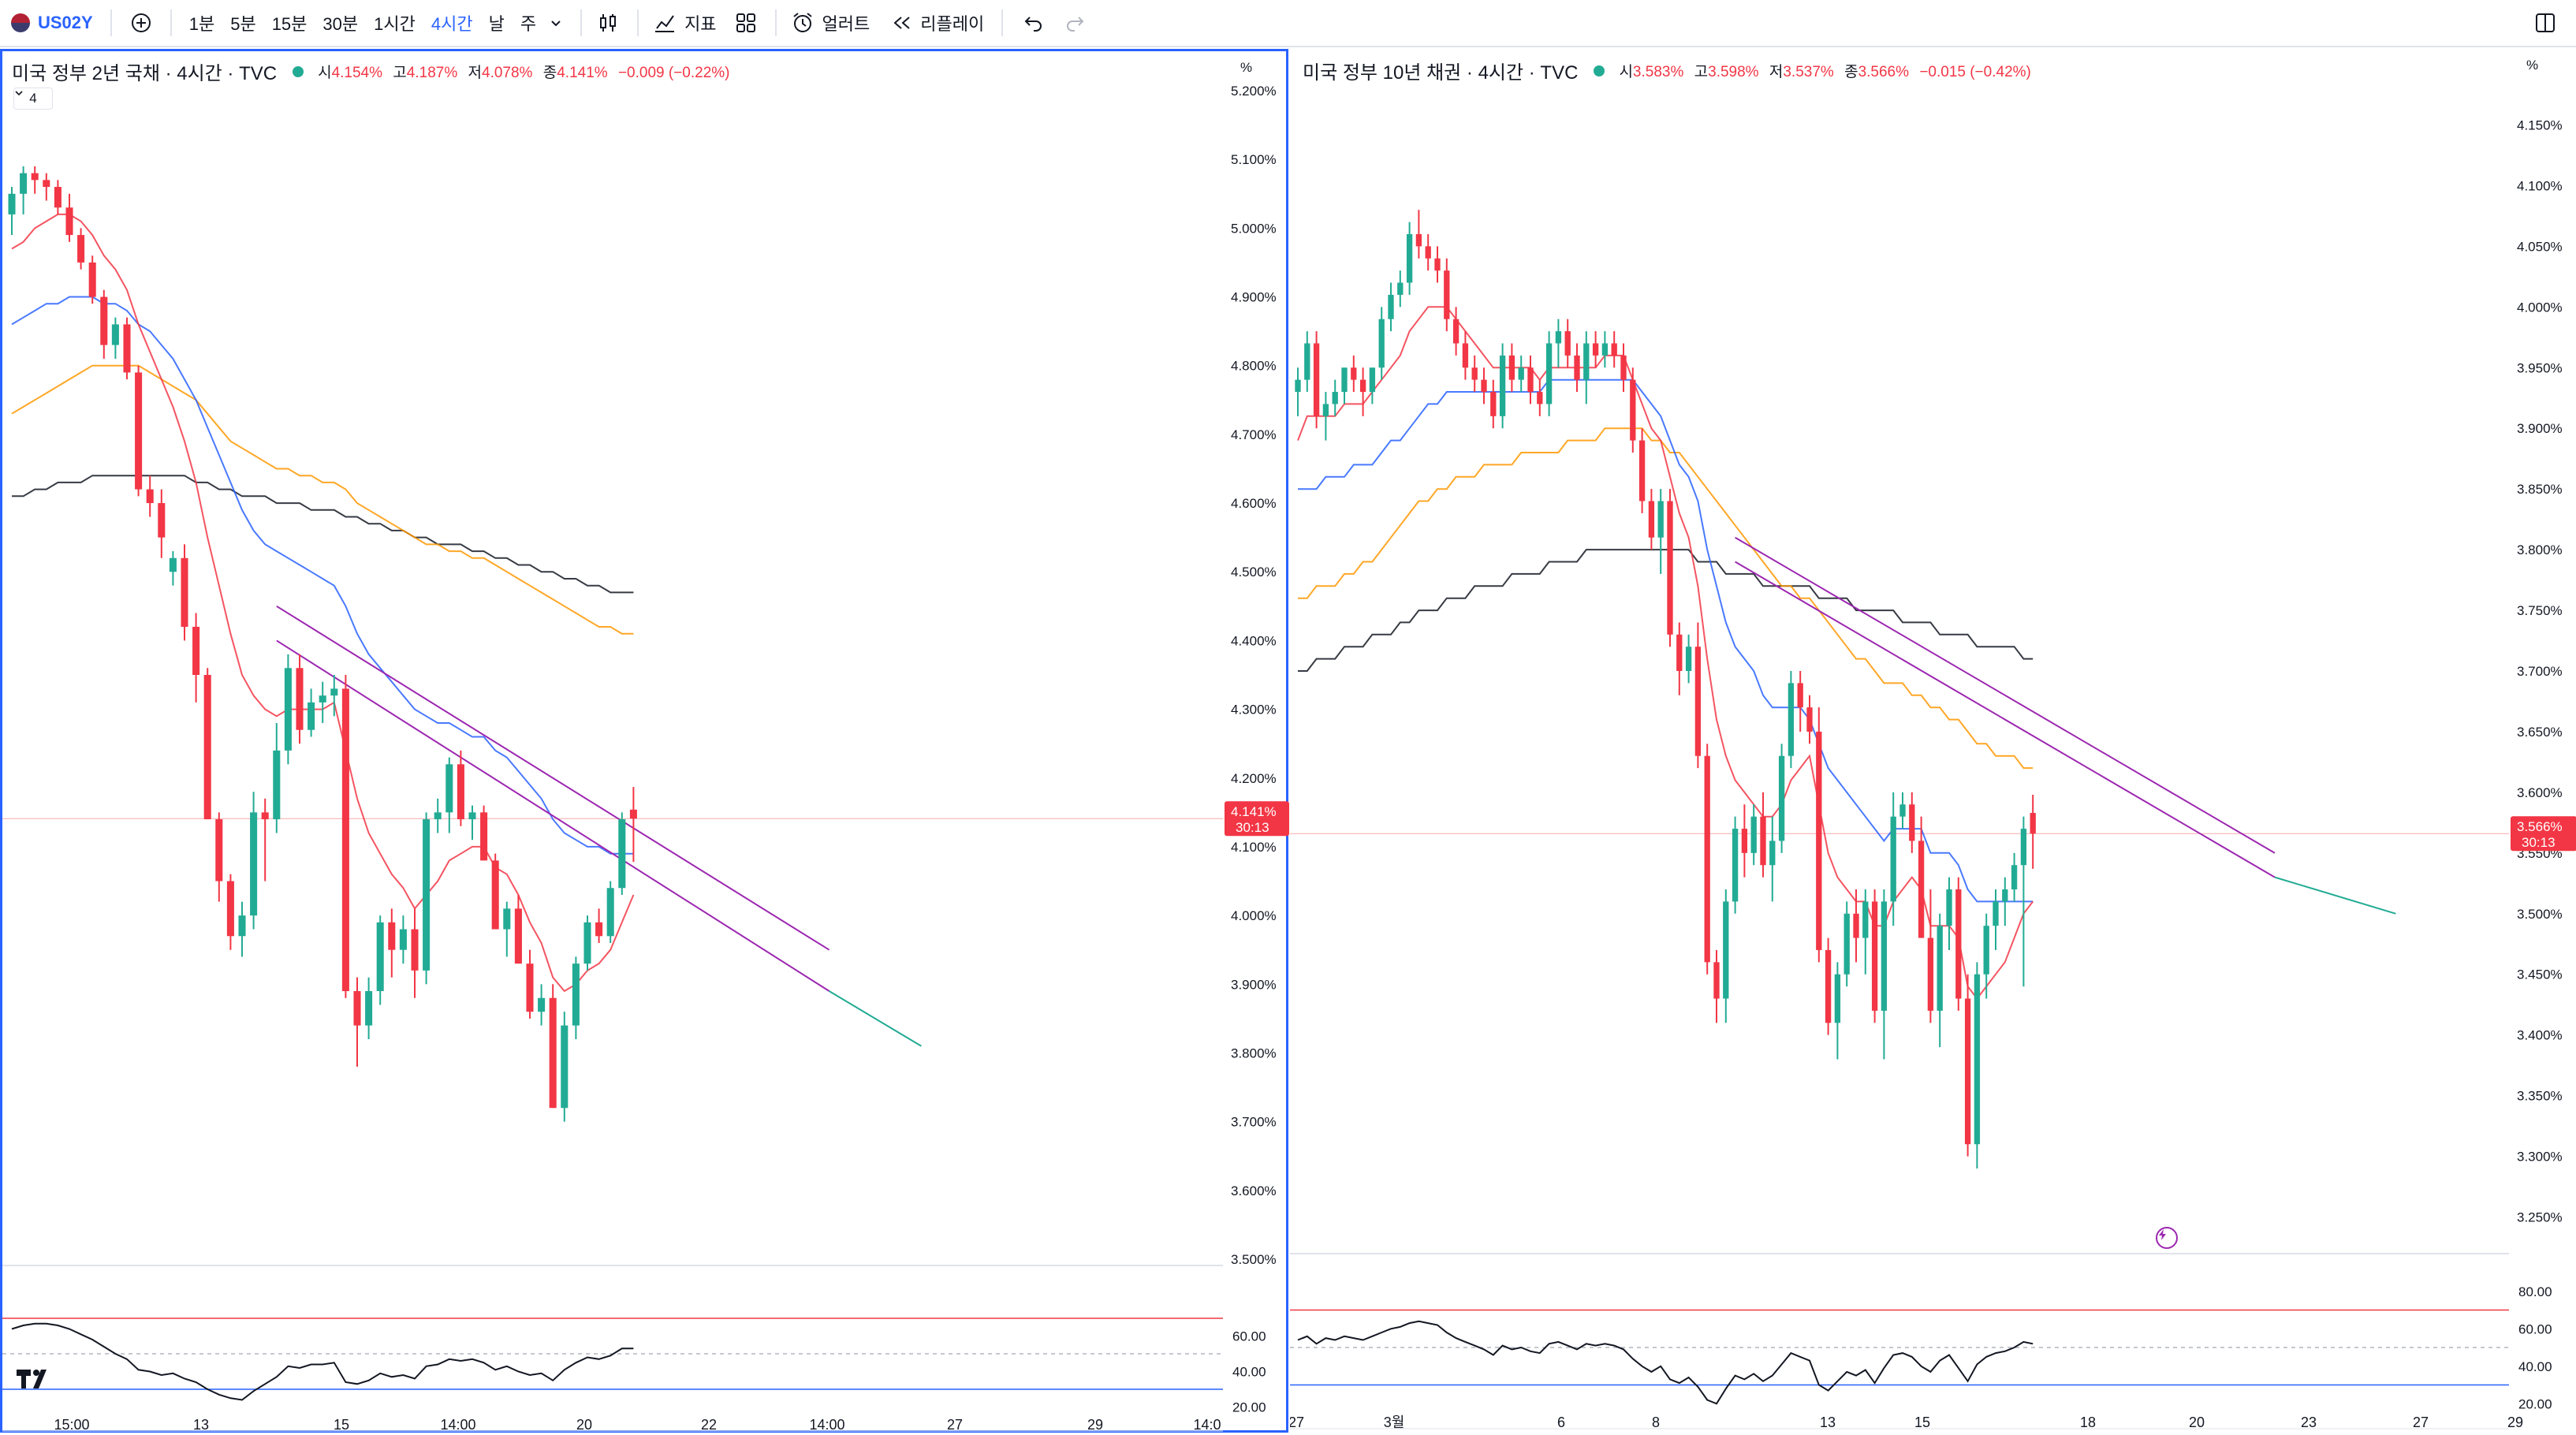 This screenshot has height=1435, width=2576. What do you see at coordinates (1254, 366) in the screenshot?
I see `y-axis-tick: 4.800%` at bounding box center [1254, 366].